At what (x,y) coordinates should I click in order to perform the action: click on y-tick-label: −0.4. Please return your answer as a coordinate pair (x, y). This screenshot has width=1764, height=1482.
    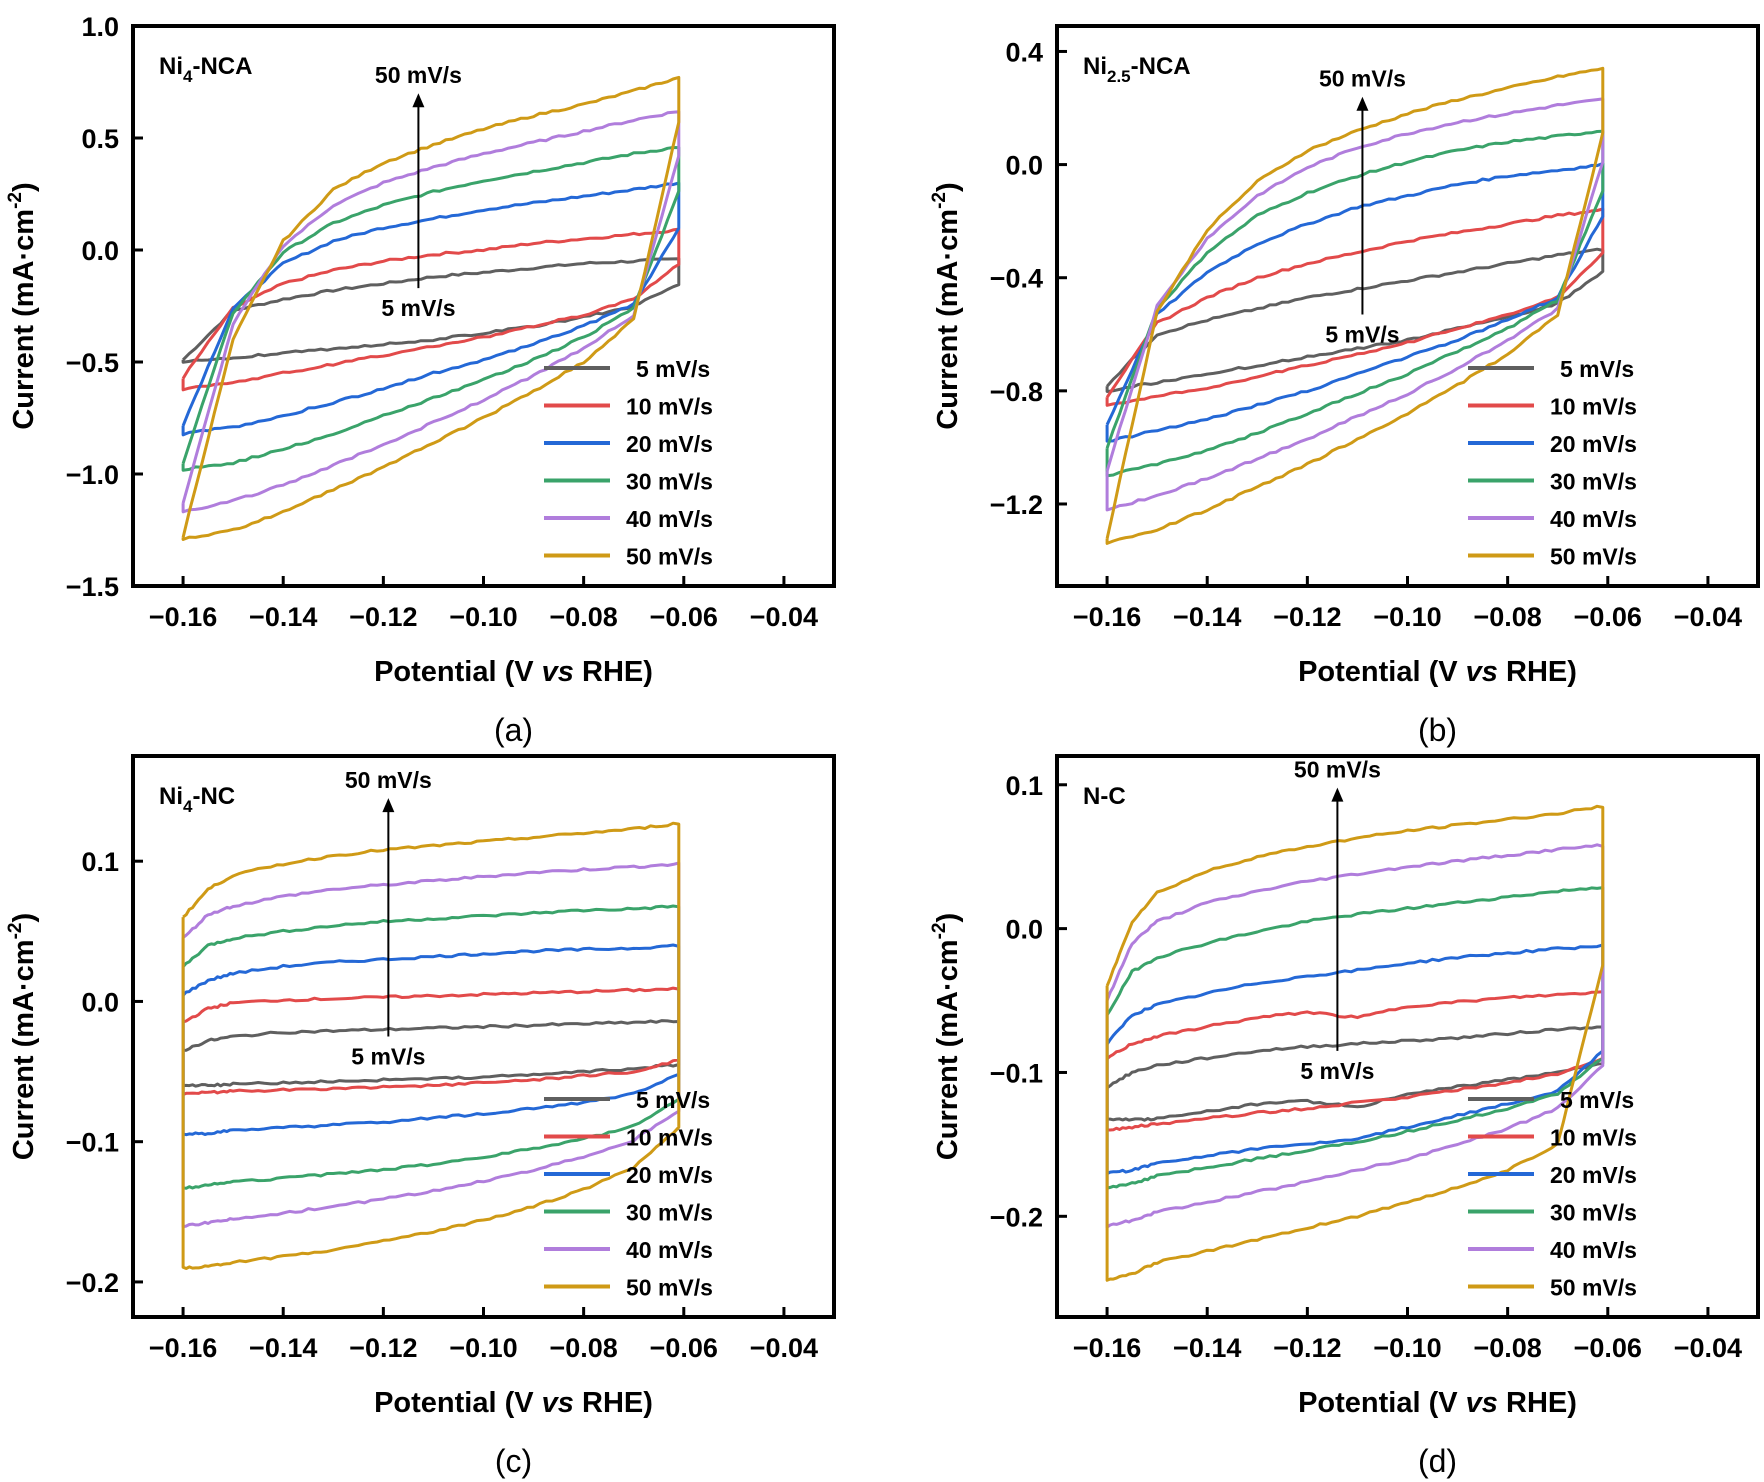
    Looking at the image, I should click on (1016, 279).